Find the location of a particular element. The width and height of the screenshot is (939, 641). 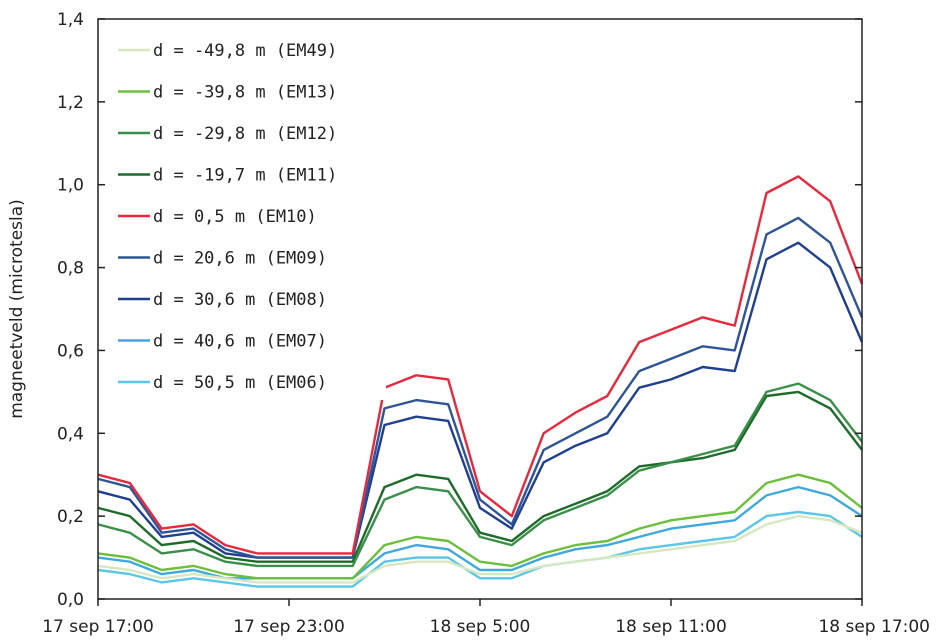

legend-label-2: d = -29,8 m (EM12) is located at coordinates (245, 134).